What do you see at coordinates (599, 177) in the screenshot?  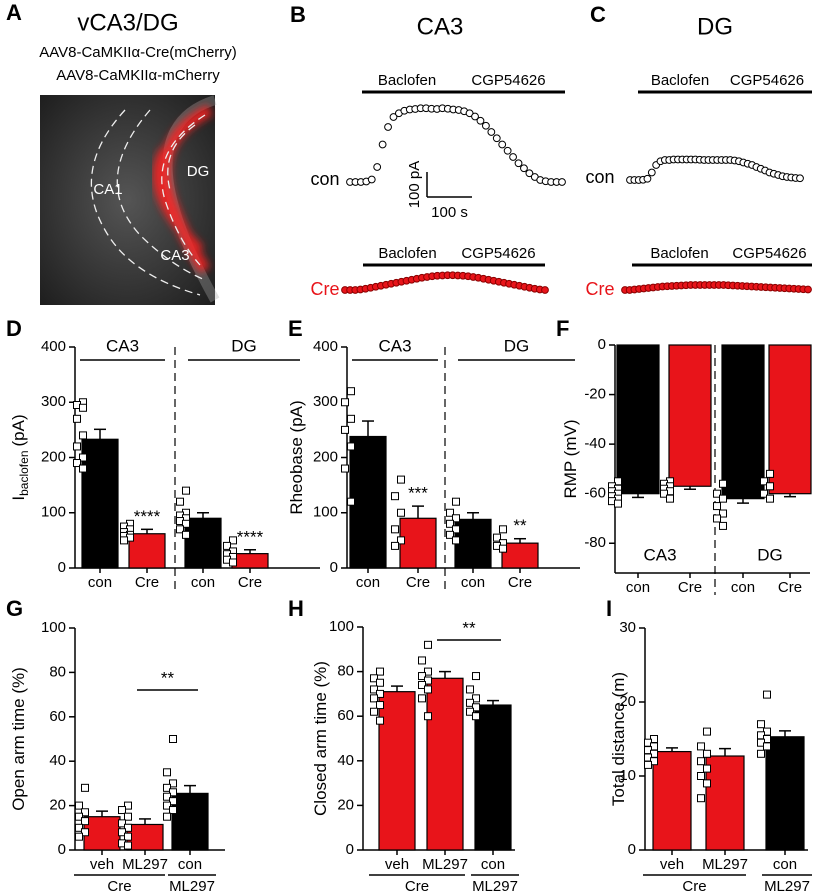 I see `legend-label: con` at bounding box center [599, 177].